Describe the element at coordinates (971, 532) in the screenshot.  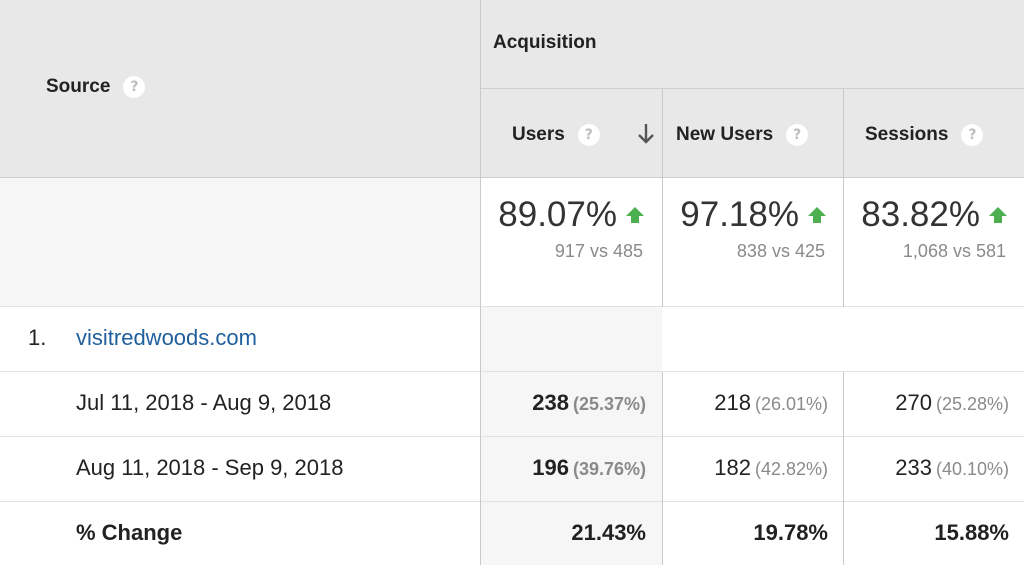
I see `sessions-percent-change: 15.88%` at that location.